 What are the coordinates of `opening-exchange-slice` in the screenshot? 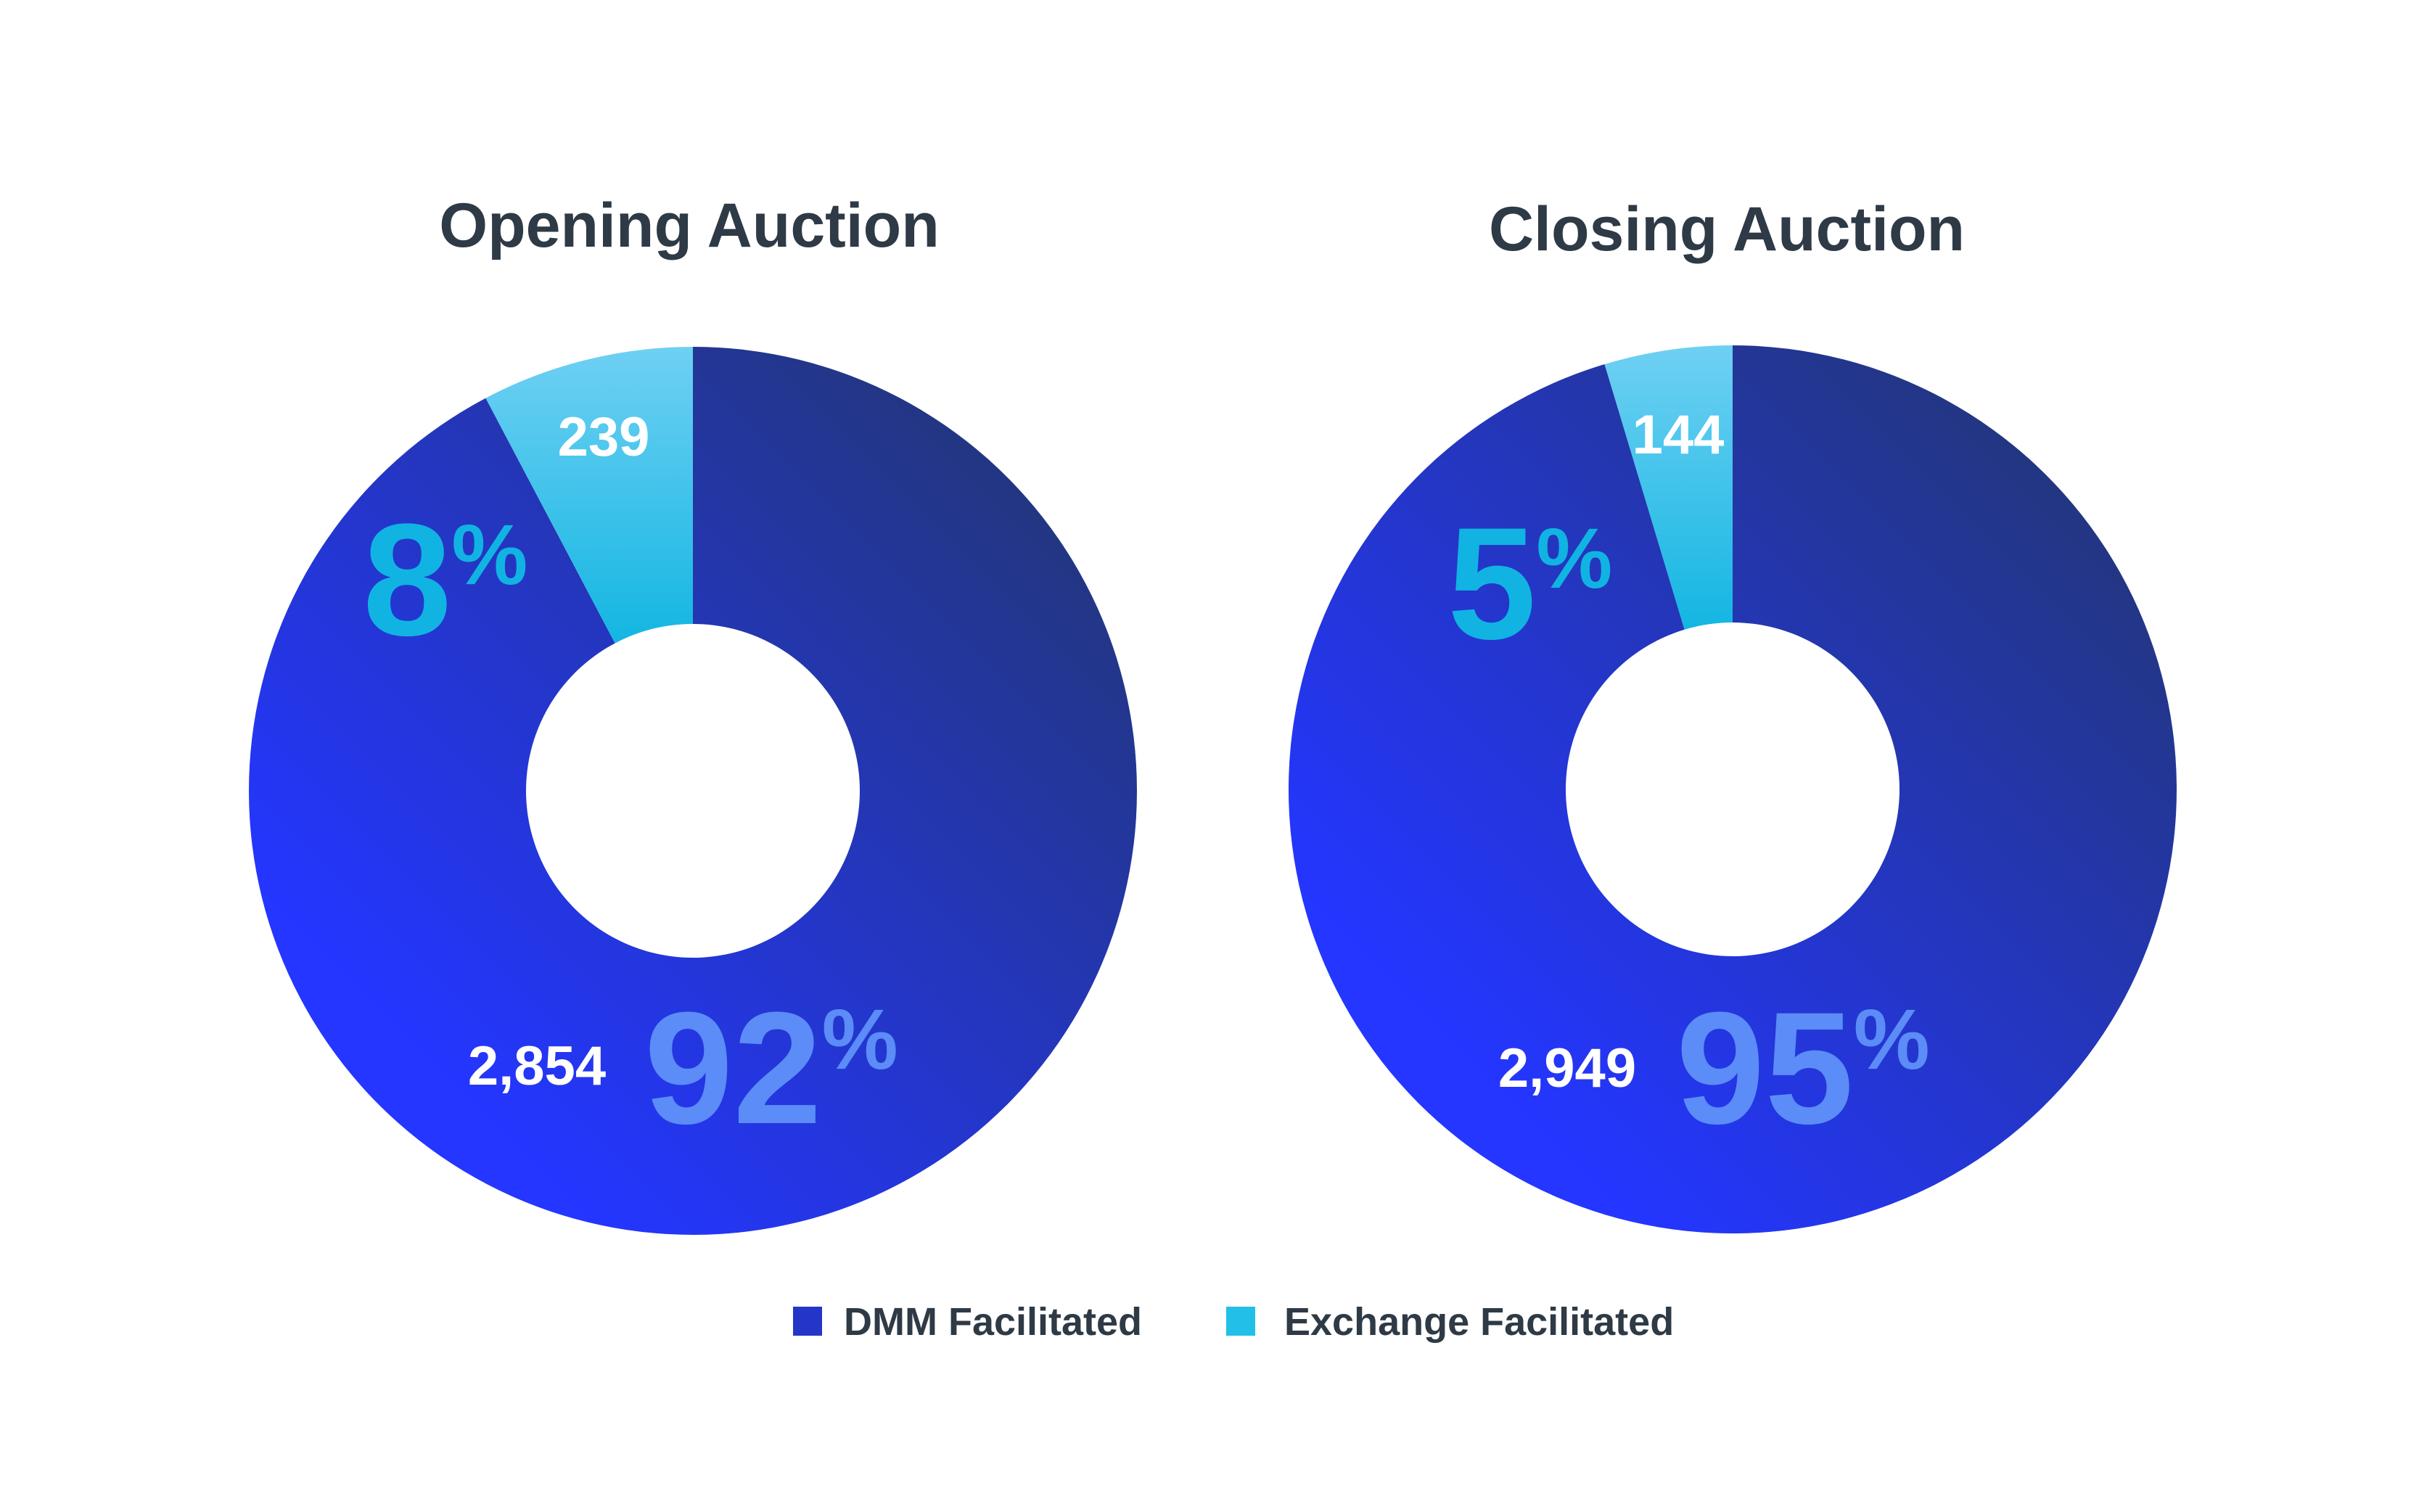 It's located at (589, 496).